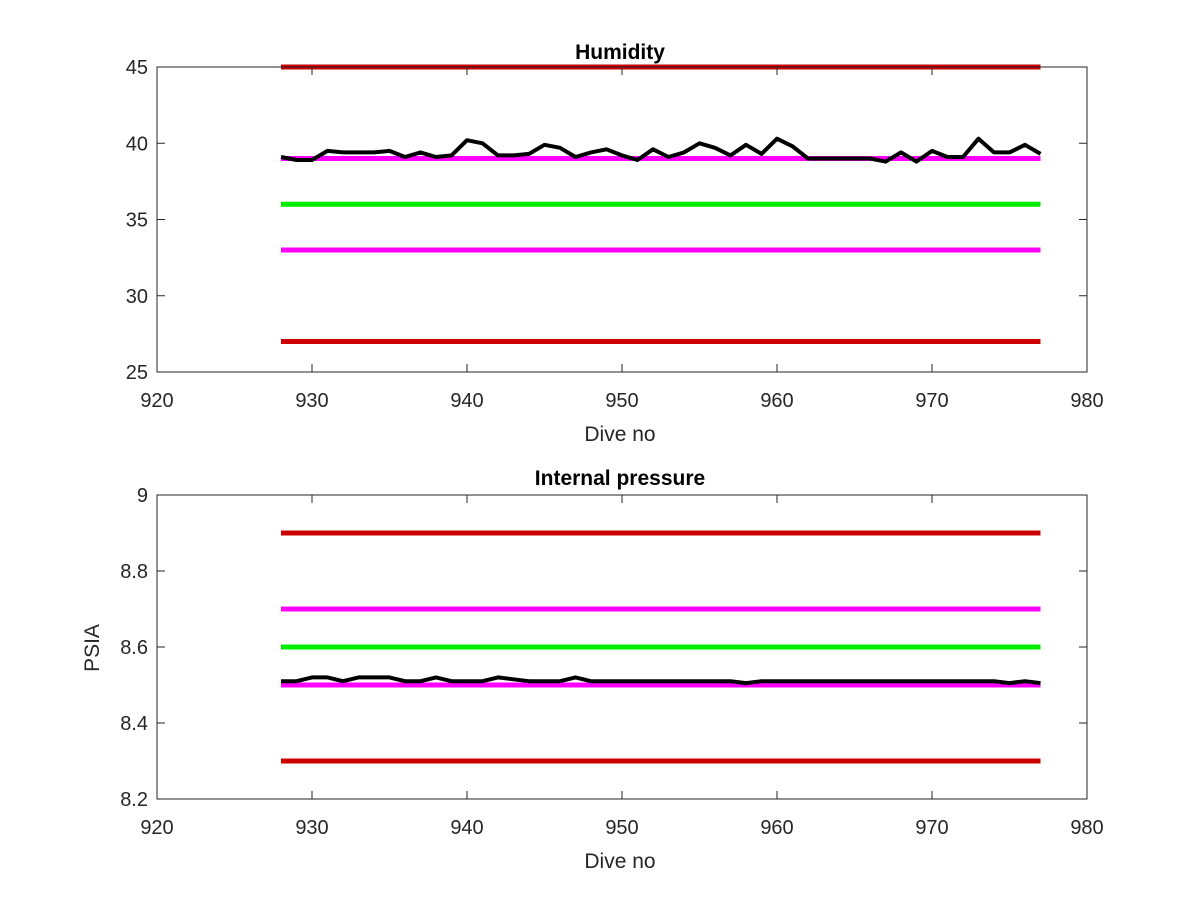 This screenshot has width=1200, height=900. What do you see at coordinates (134, 572) in the screenshot?
I see `pressure-y-tick-label: 8.8` at bounding box center [134, 572].